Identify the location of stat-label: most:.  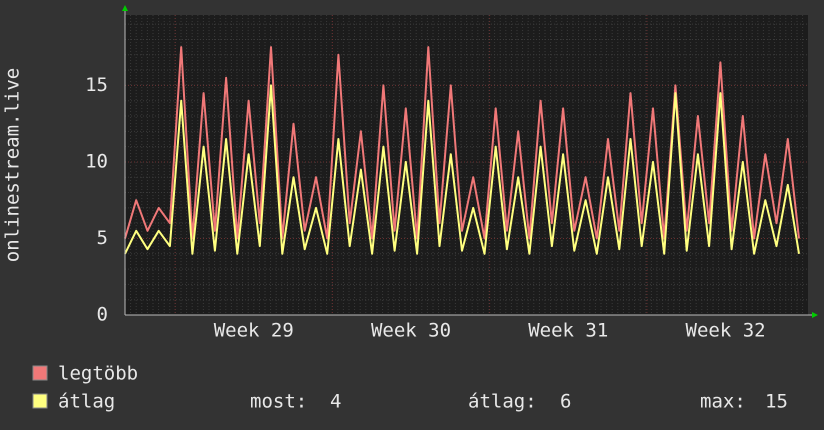
(278, 402).